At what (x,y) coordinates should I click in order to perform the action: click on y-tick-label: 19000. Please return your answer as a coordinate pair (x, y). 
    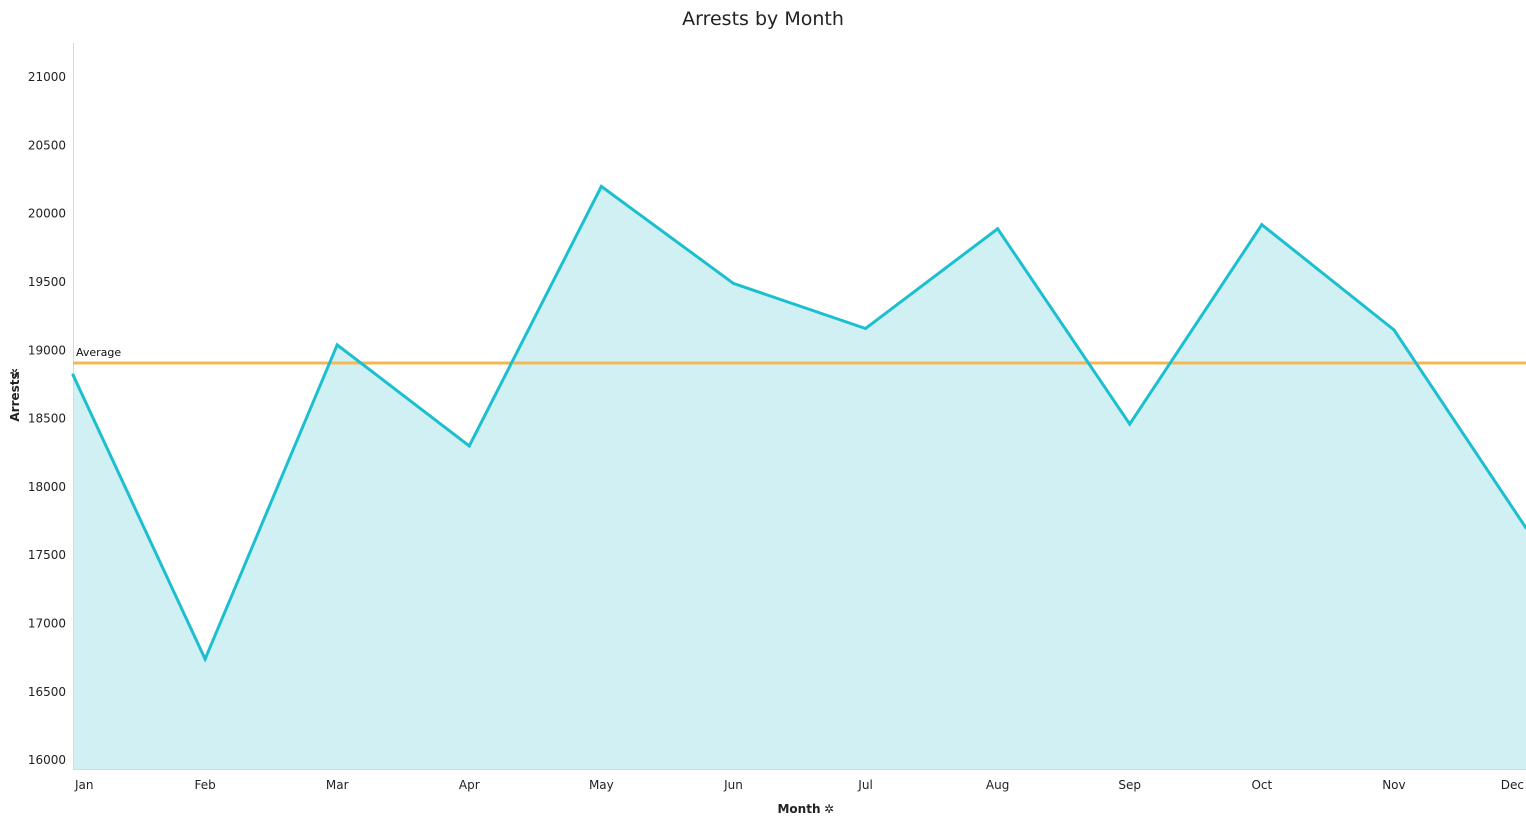
    Looking at the image, I should click on (47, 350).